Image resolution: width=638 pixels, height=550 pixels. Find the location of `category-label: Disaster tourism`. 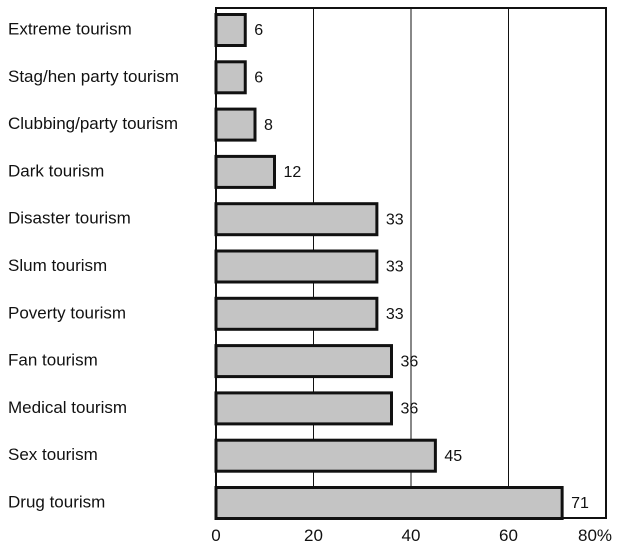

category-label: Disaster tourism is located at coordinates (69, 218).